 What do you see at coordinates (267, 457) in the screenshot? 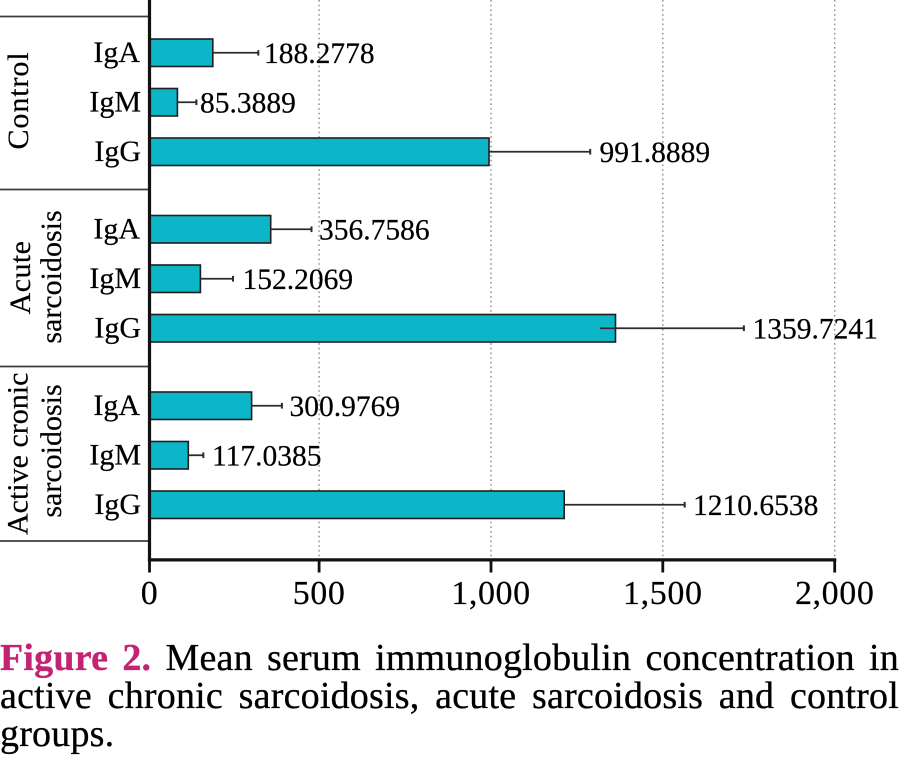
I see `svg-text: 117.0385` at bounding box center [267, 457].